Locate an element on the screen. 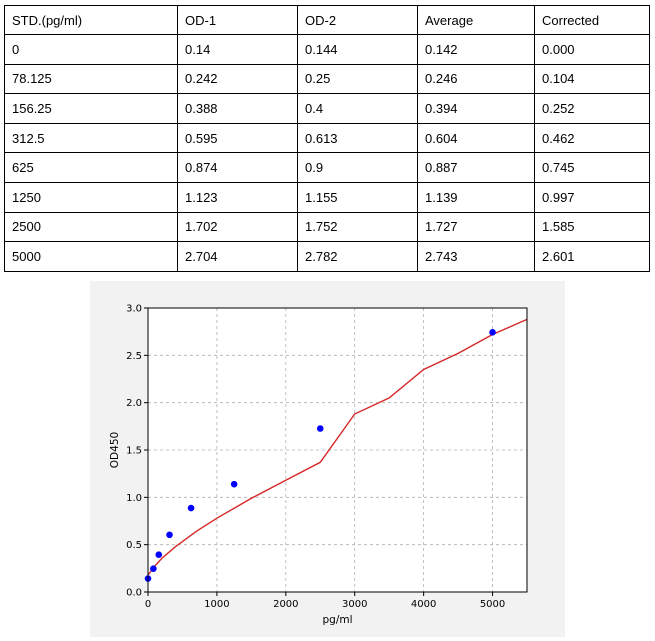 This screenshot has height=641, width=655. y-tick-label: 1.5 is located at coordinates (134, 451).